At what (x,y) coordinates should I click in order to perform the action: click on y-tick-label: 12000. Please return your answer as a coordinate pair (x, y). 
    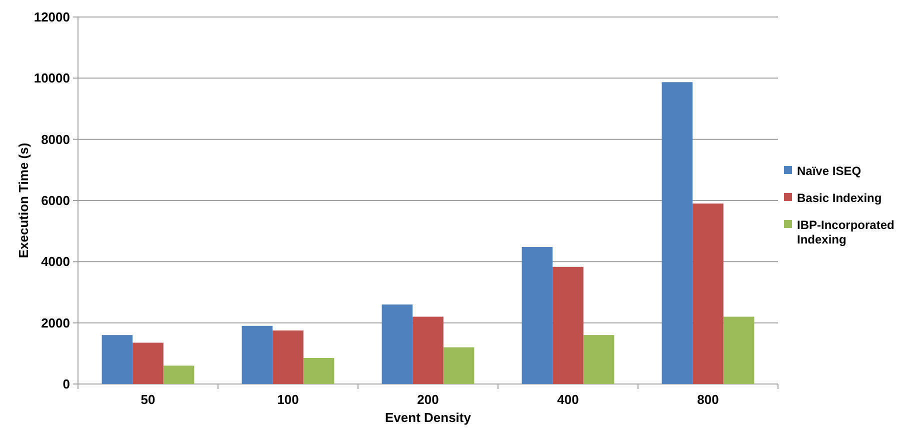
    Looking at the image, I should click on (52, 17).